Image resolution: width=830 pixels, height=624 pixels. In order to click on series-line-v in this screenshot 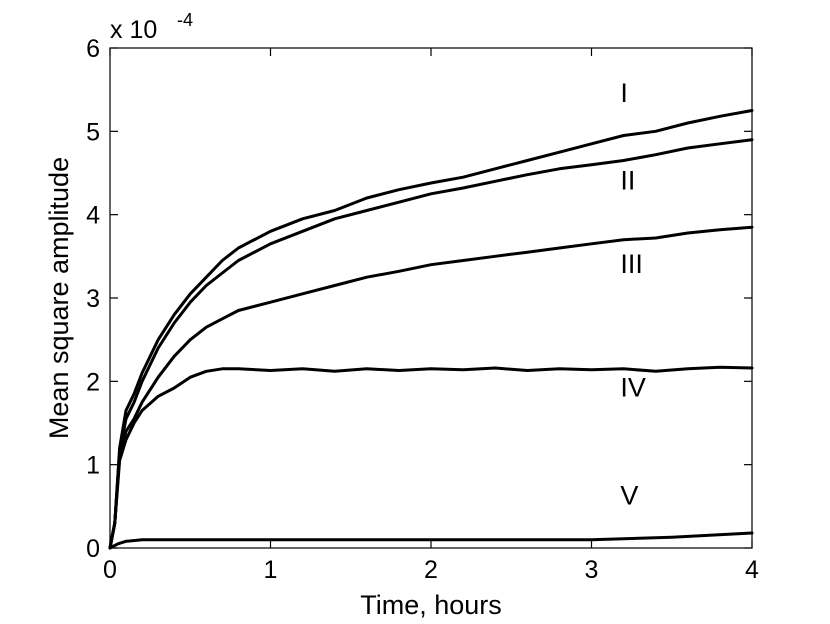, I will do `click(431, 540)`.